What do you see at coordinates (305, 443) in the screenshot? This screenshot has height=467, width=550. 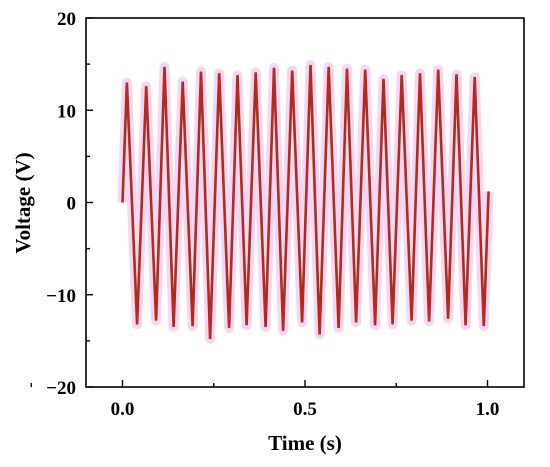 I see `x-axis-title: Time (s)` at bounding box center [305, 443].